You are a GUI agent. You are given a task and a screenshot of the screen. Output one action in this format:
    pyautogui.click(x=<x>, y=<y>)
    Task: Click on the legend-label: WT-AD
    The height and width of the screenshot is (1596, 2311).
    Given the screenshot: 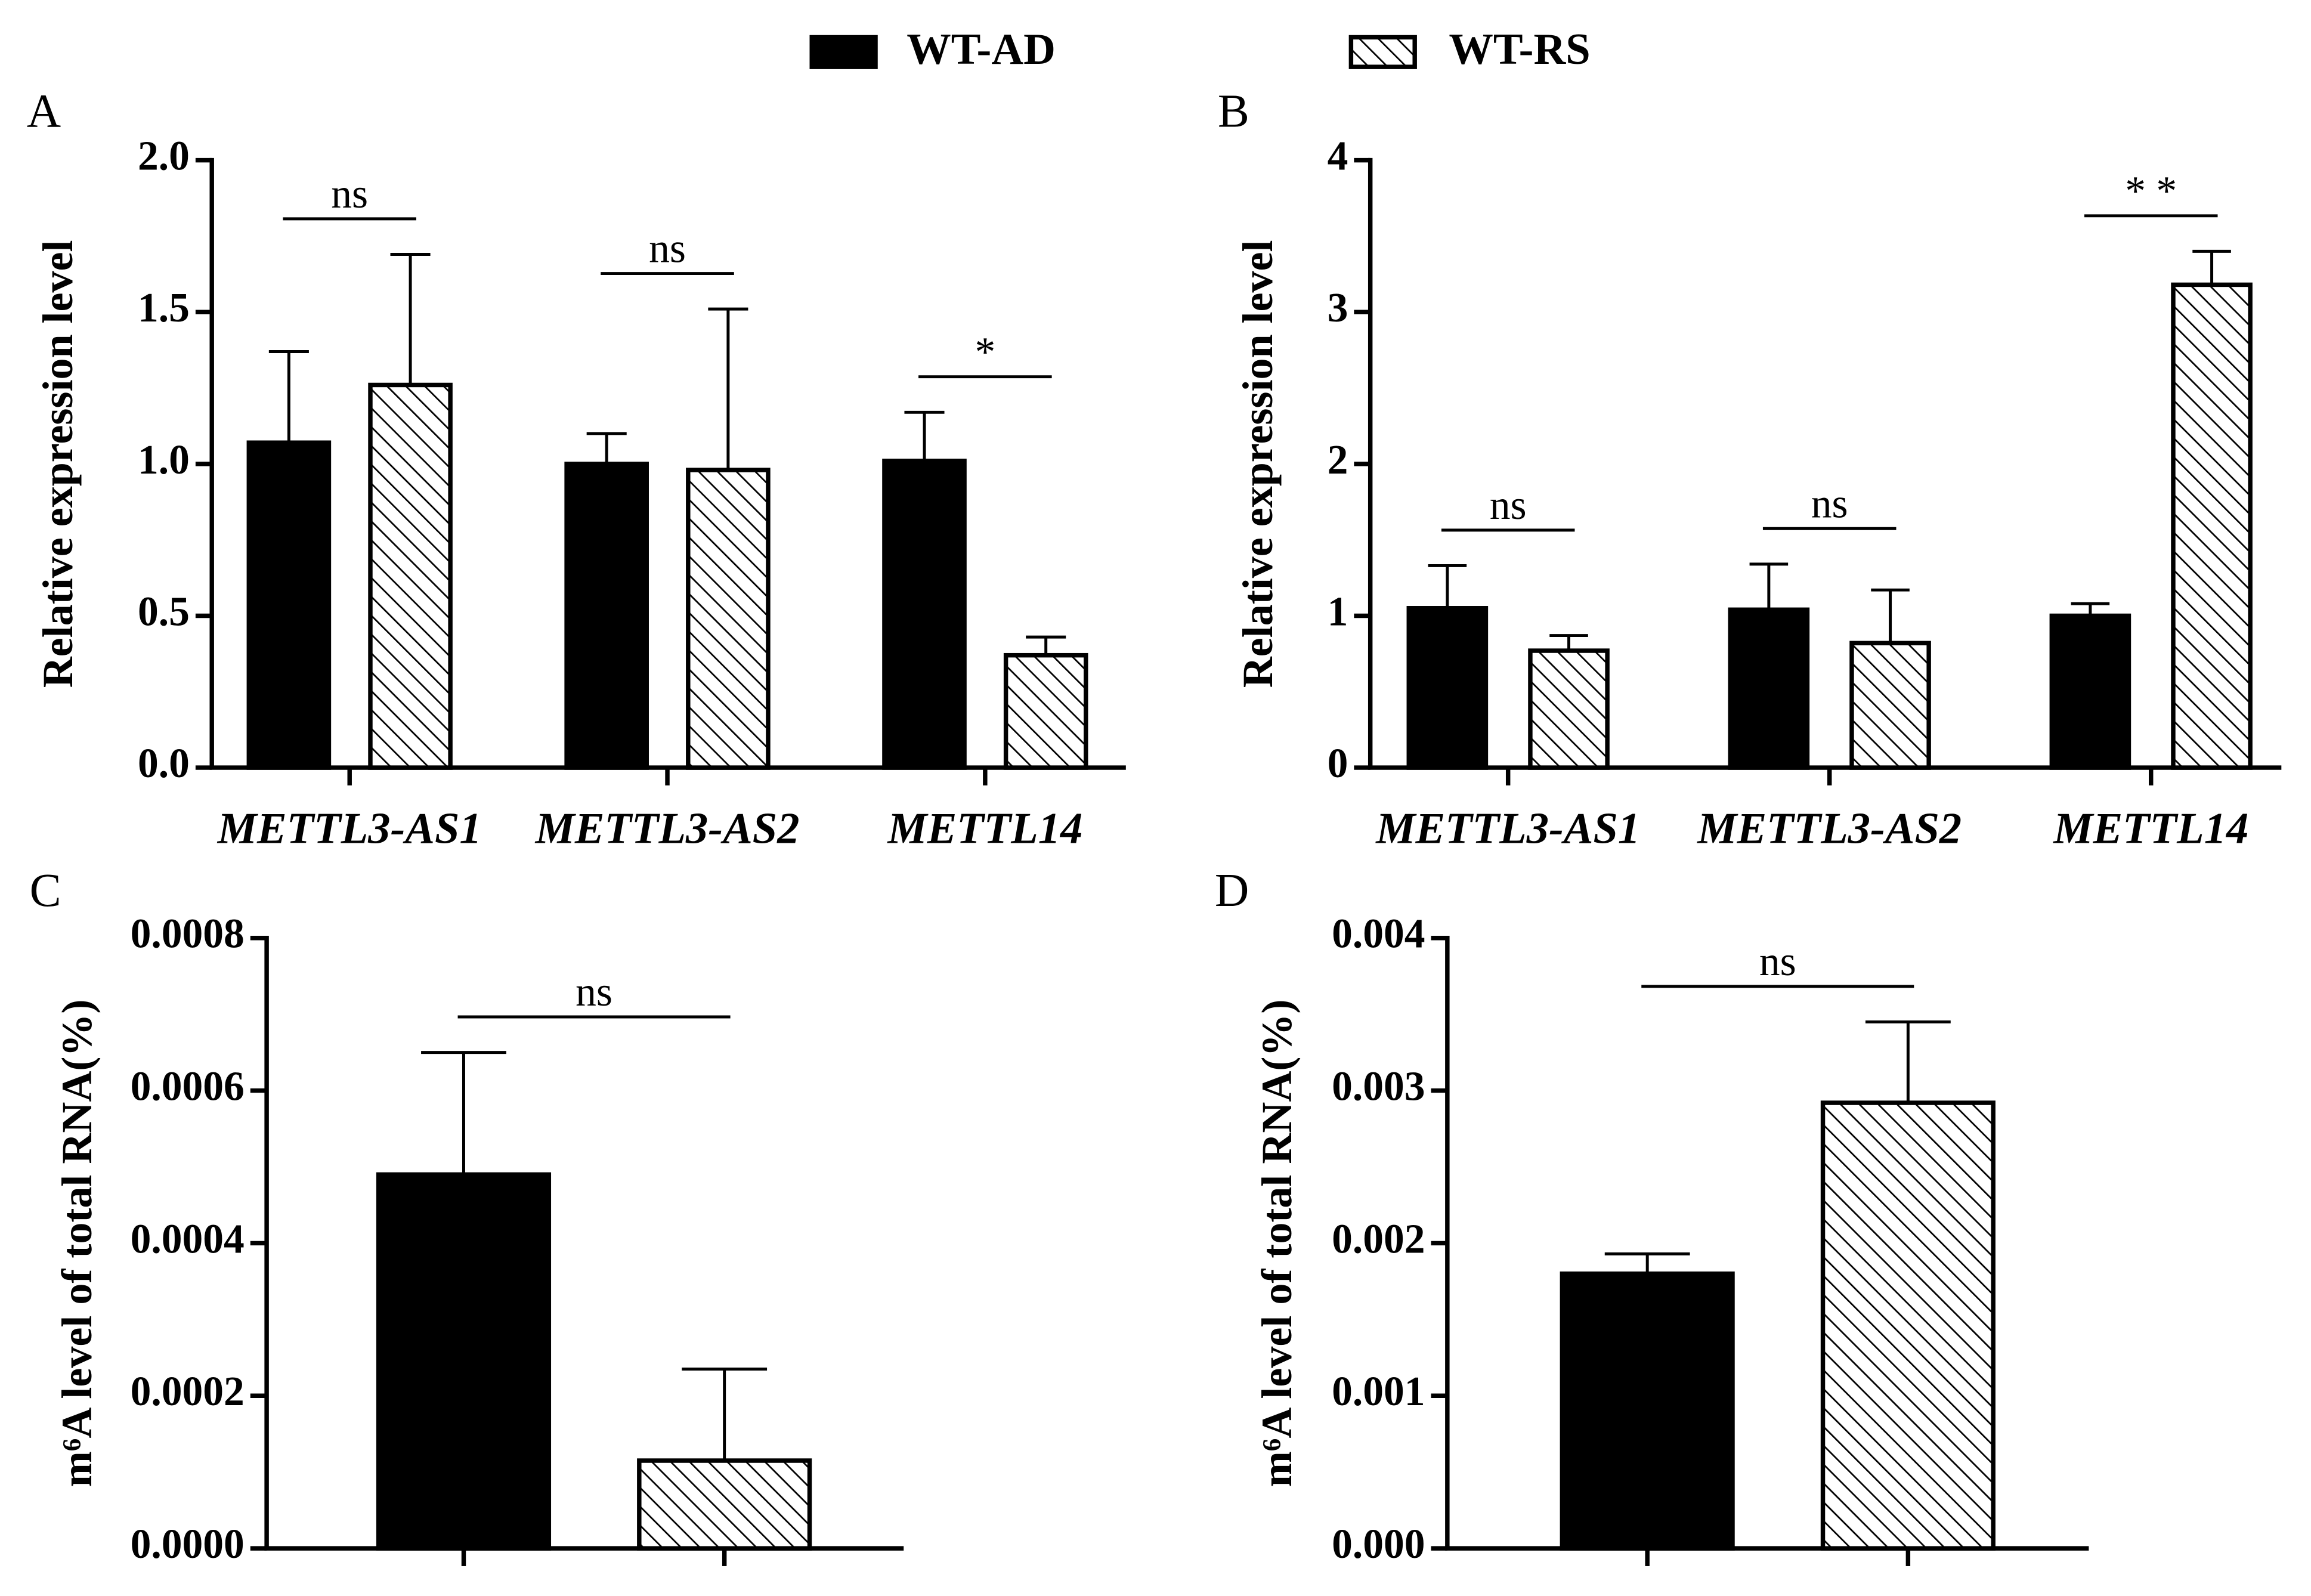 What is the action you would take?
    pyautogui.click(x=982, y=49)
    